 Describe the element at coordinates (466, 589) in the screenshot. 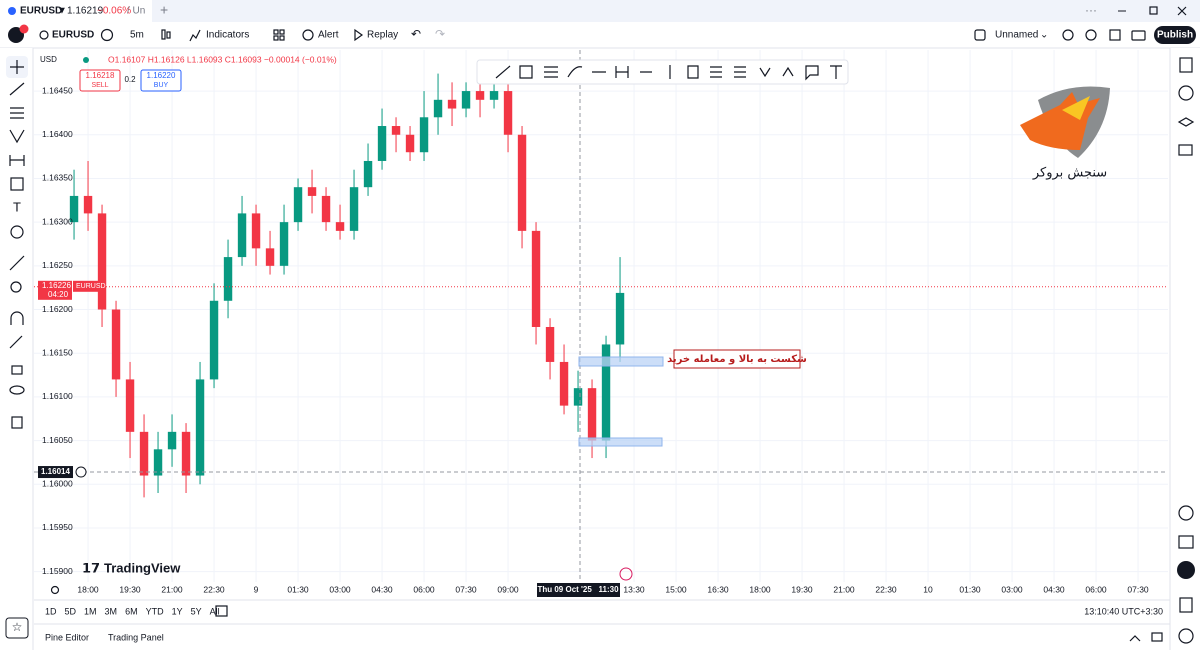

I see `x-tick-label: 07:30` at that location.